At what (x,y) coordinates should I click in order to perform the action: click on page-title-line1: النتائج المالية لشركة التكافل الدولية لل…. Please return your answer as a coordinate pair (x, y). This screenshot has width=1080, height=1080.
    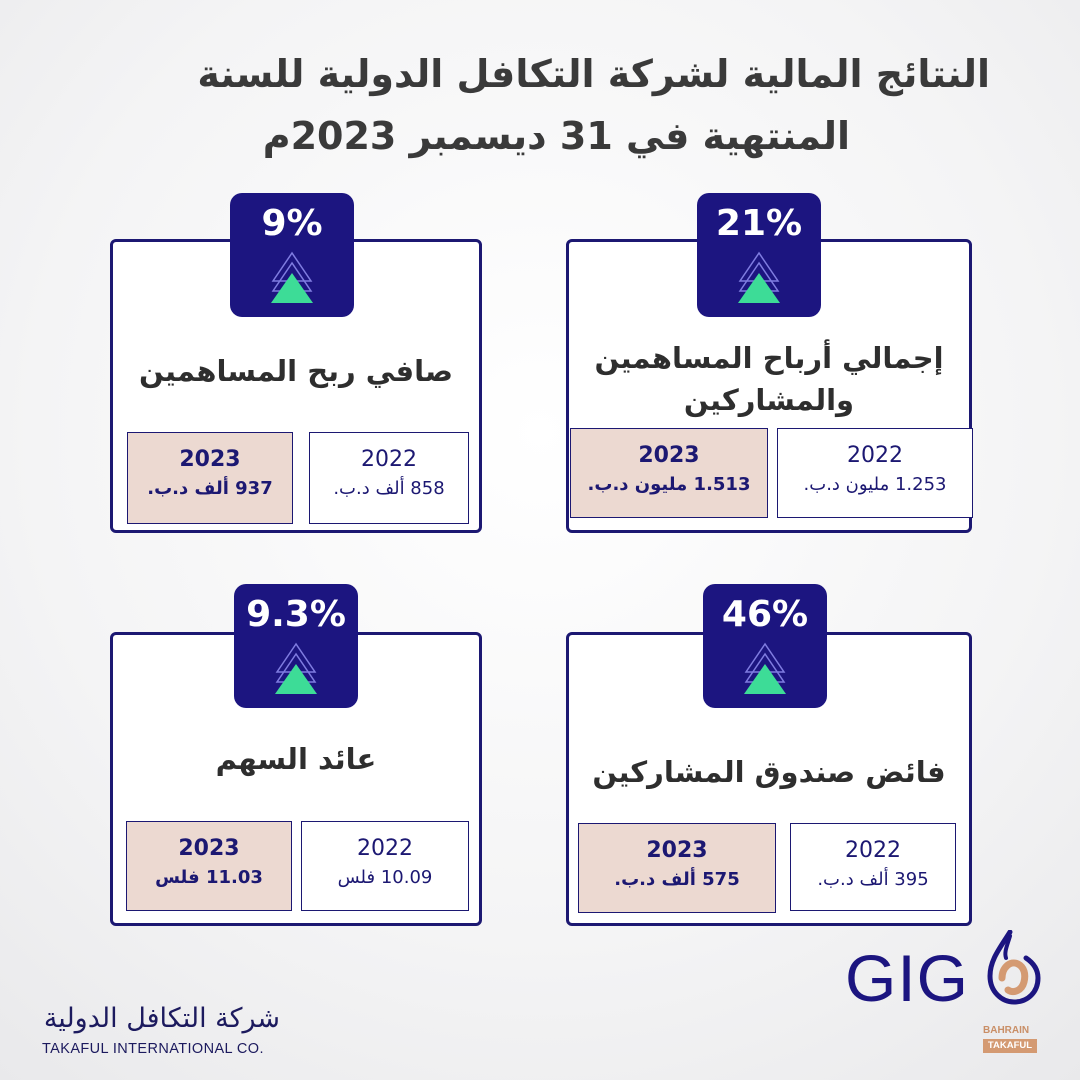
    Looking at the image, I should click on (593, 74).